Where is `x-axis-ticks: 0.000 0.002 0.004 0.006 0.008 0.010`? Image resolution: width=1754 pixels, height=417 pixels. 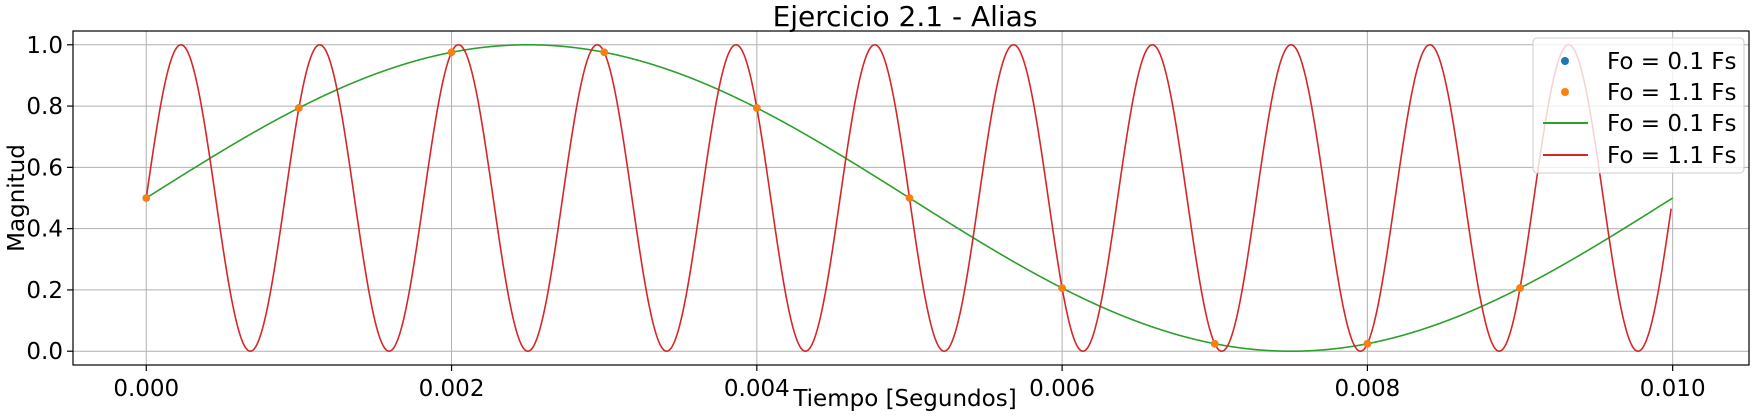
x-axis-ticks: 0.000 0.002 0.004 0.006 0.008 0.010 is located at coordinates (909, 383).